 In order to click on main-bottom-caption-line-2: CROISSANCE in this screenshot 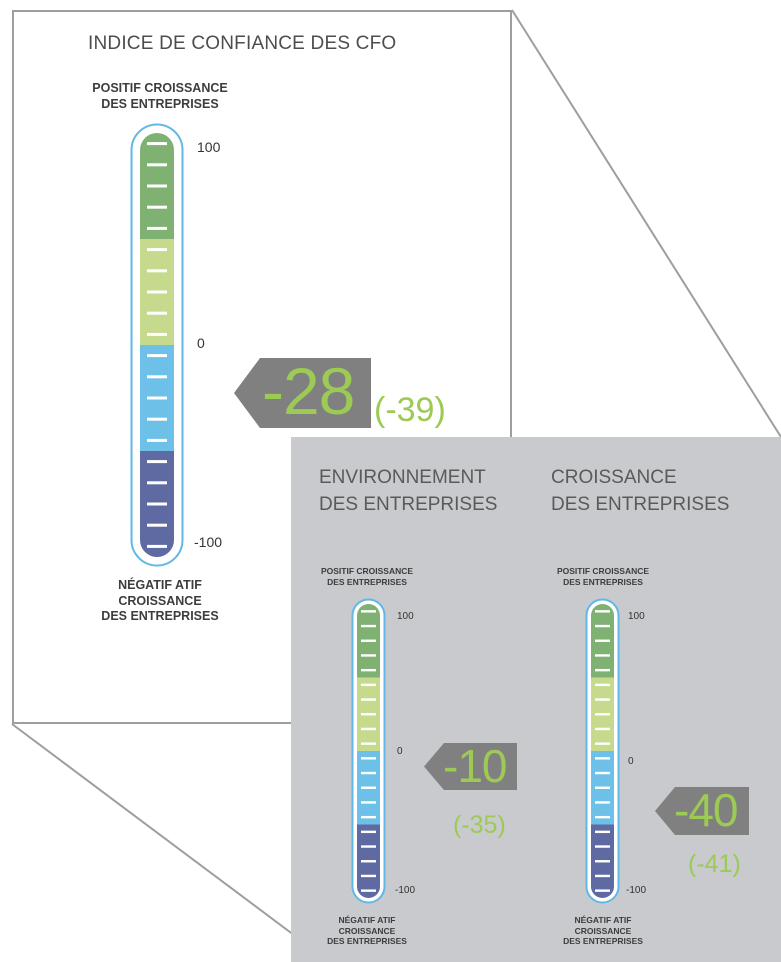, I will do `click(160, 600)`.